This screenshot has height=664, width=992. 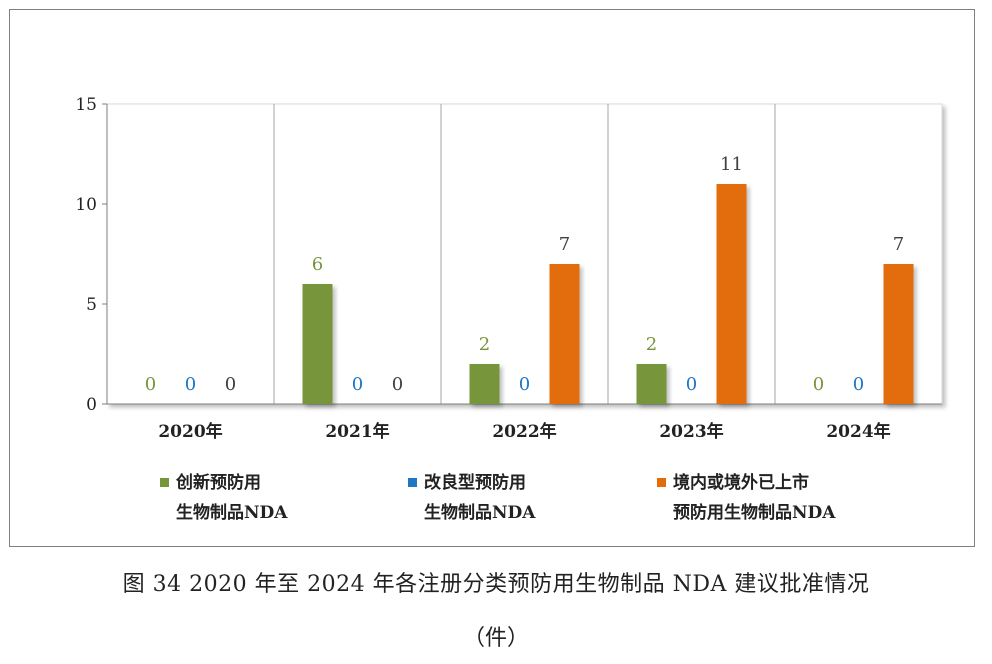 What do you see at coordinates (741, 482) in the screenshot?
I see `legend-label: 境内或境外已上市` at bounding box center [741, 482].